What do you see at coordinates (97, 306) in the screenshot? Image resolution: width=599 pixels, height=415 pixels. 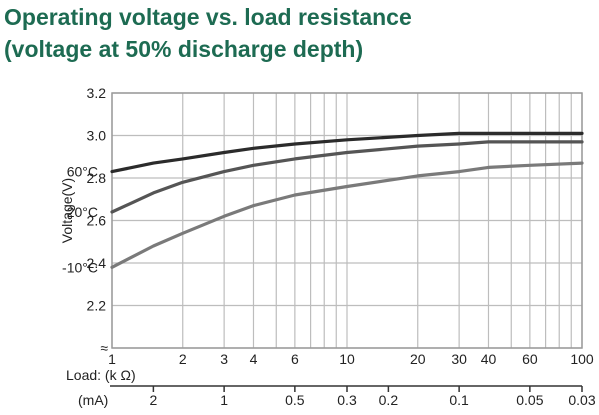 I see `y-tick-label-5: 2.2` at bounding box center [97, 306].